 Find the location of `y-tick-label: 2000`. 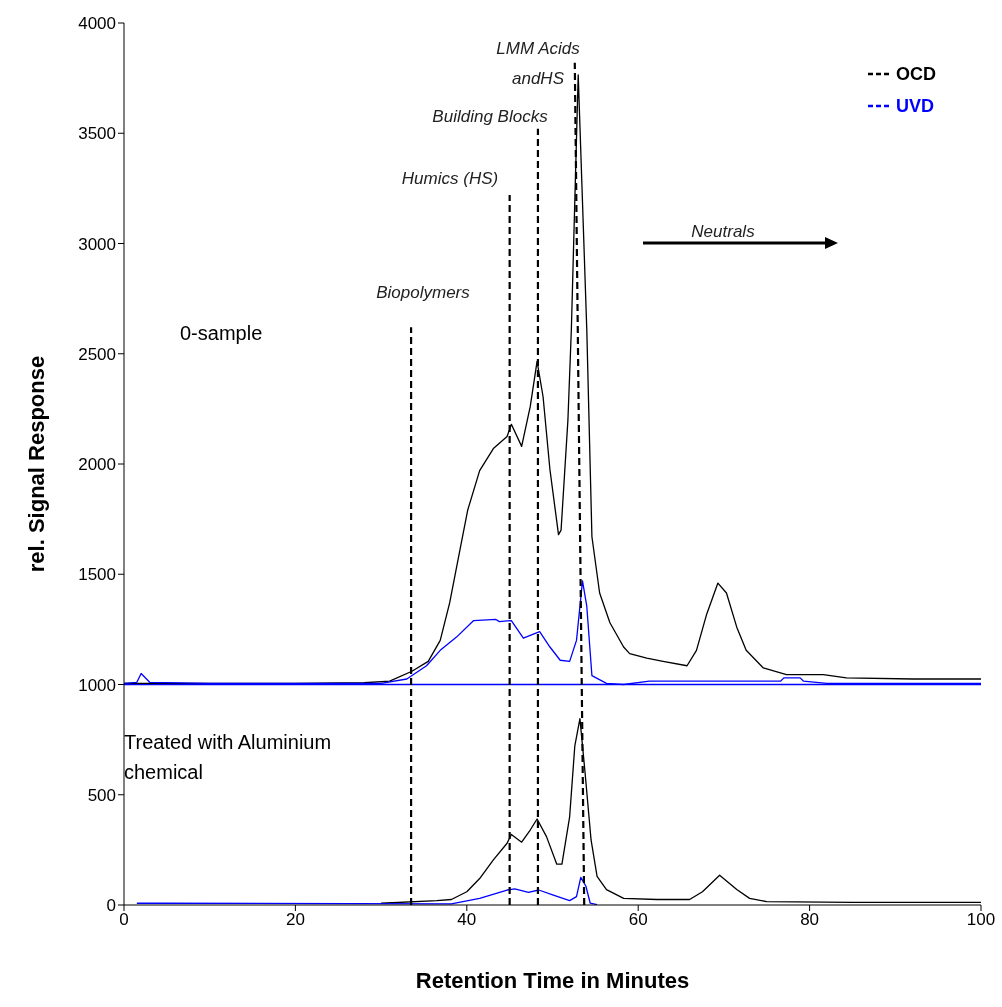

y-tick-label: 2000 is located at coordinates (97, 465).